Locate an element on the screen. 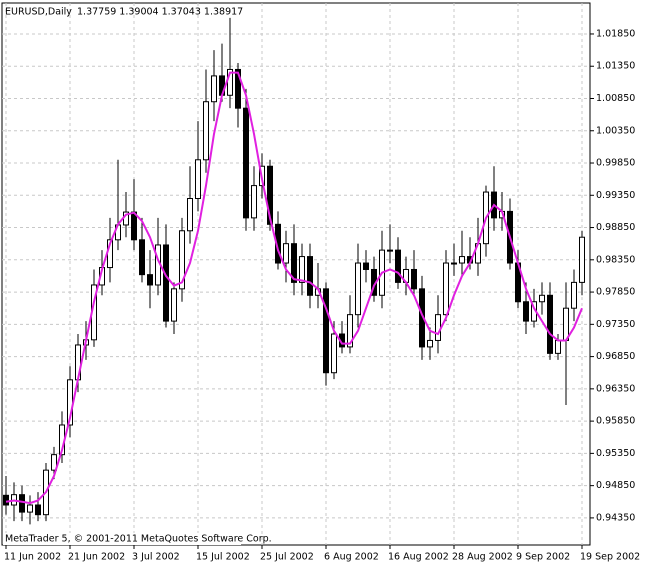  y-tick-label: 0.98850 is located at coordinates (615, 227).